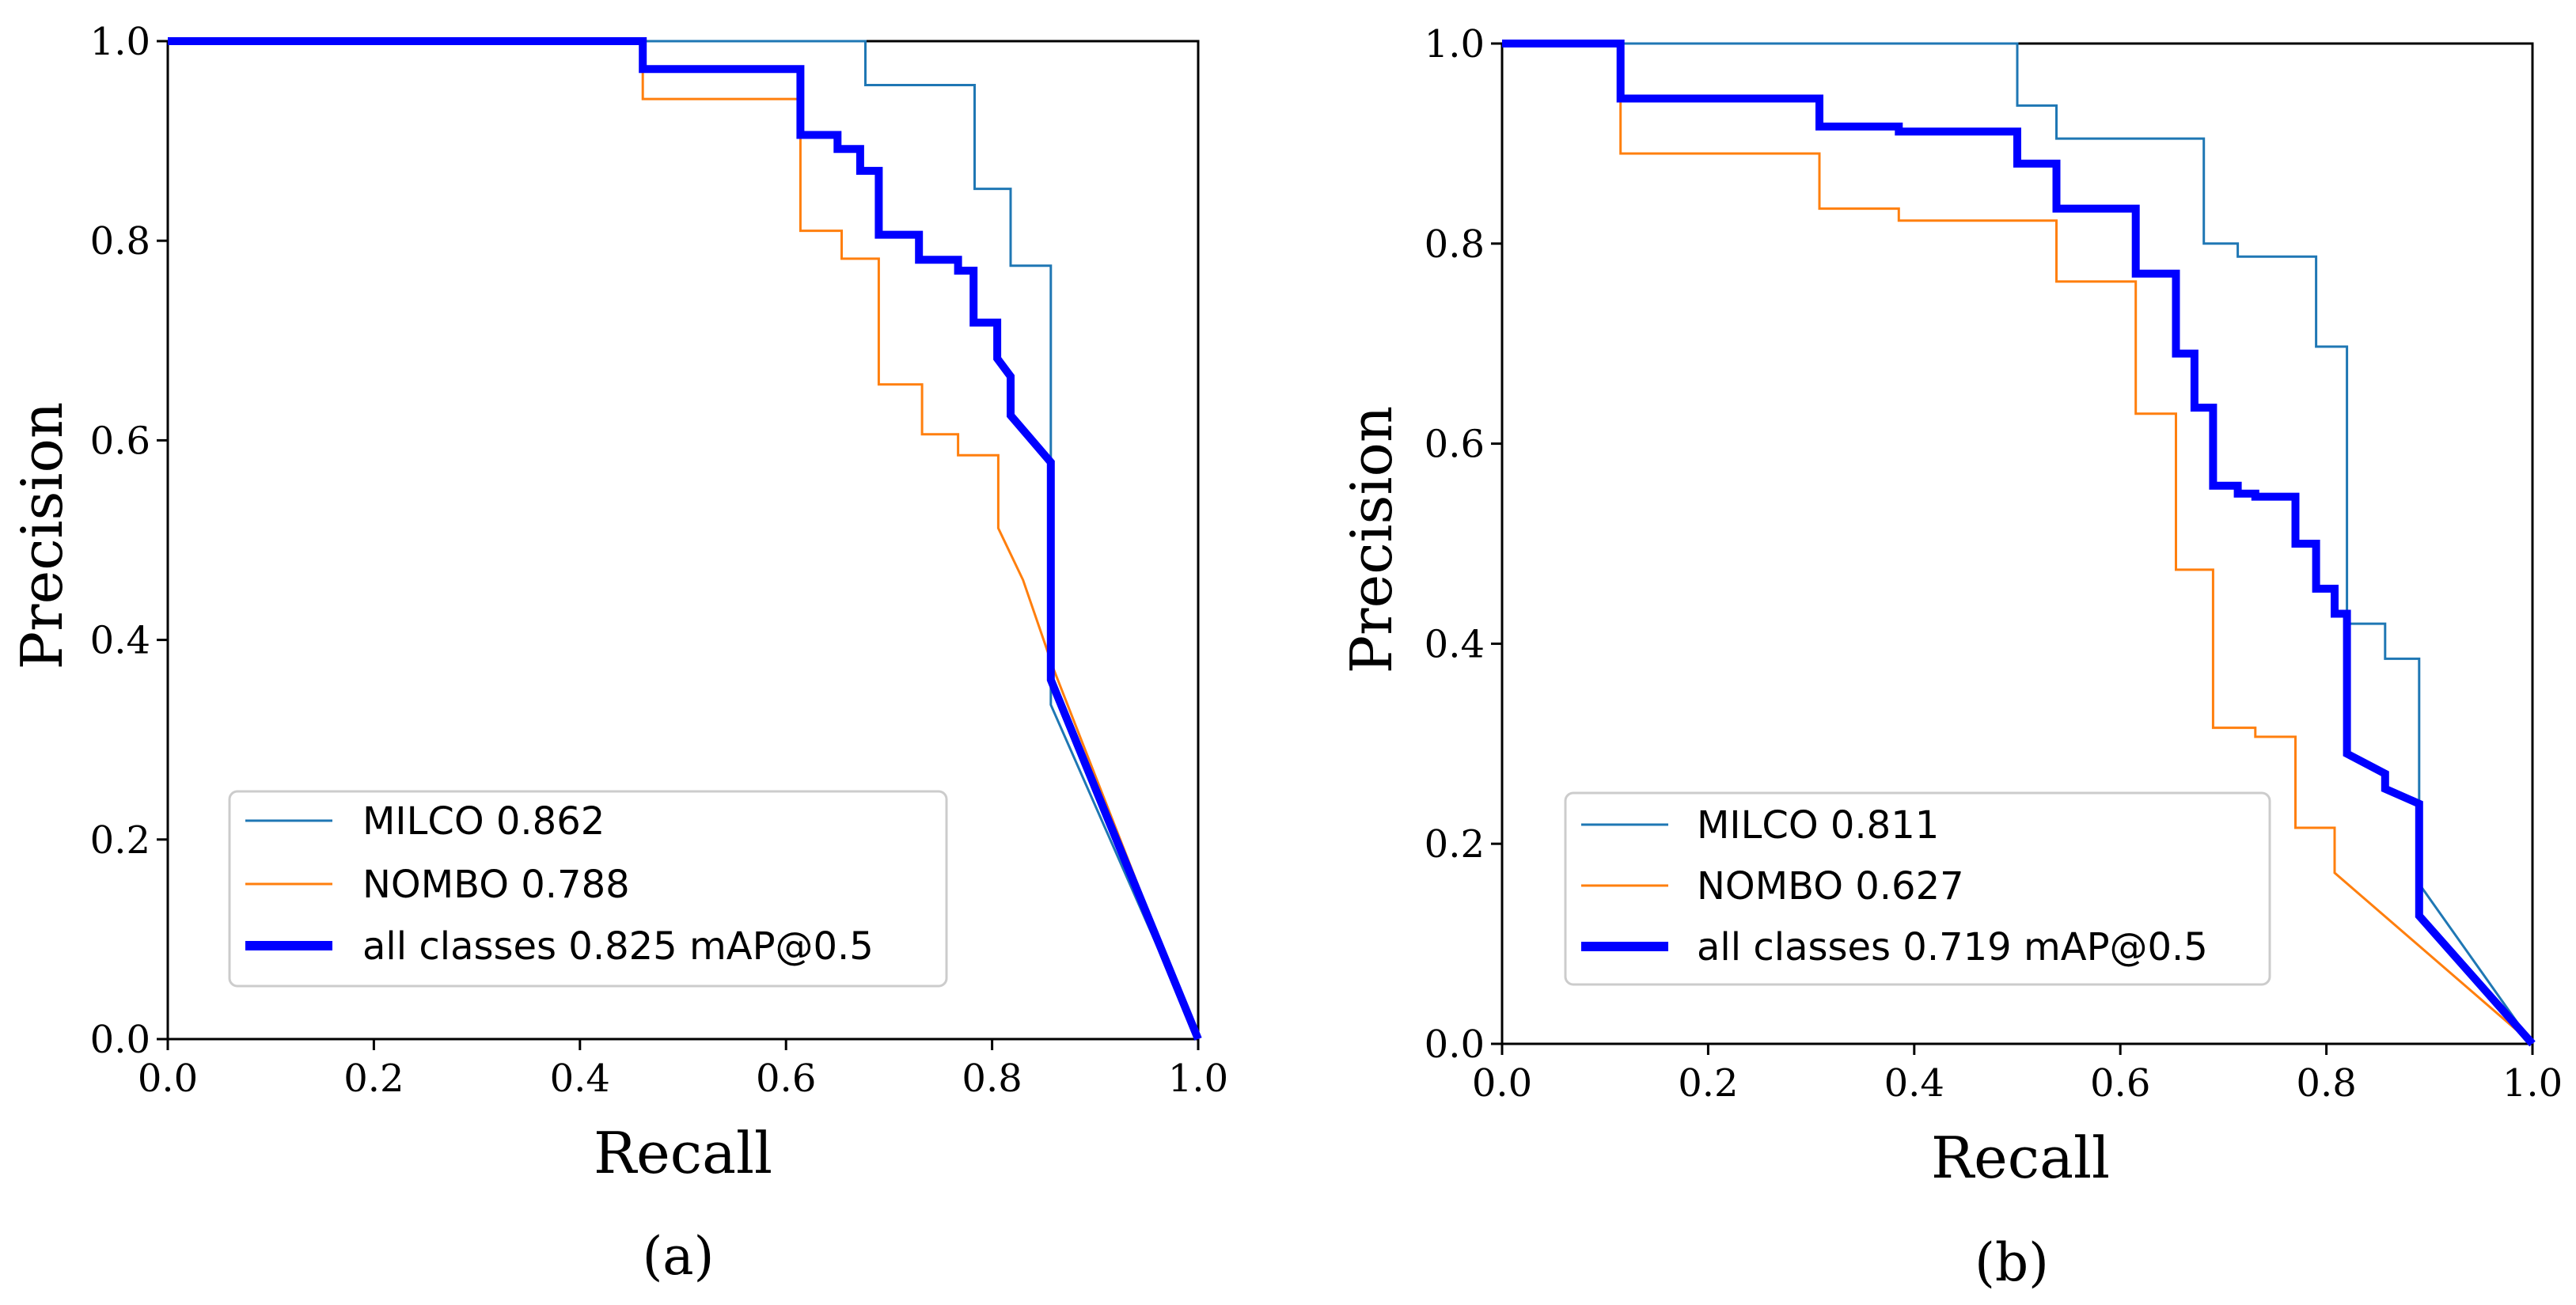  Describe the element at coordinates (1830, 886) in the screenshot. I see `legend-label-nombo: NOMBO 0.627` at that location.